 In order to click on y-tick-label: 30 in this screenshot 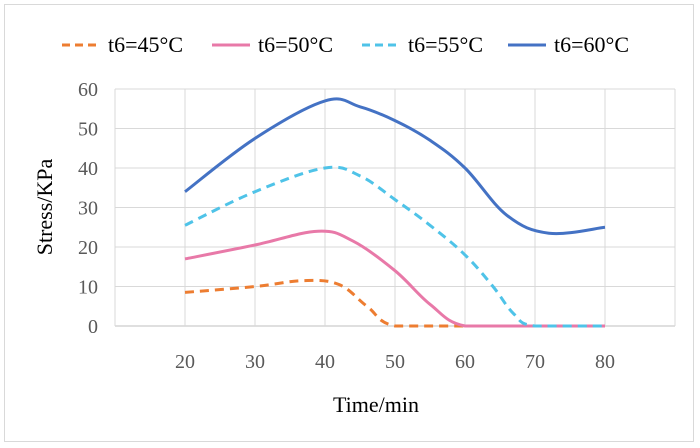, I will do `click(88, 209)`.